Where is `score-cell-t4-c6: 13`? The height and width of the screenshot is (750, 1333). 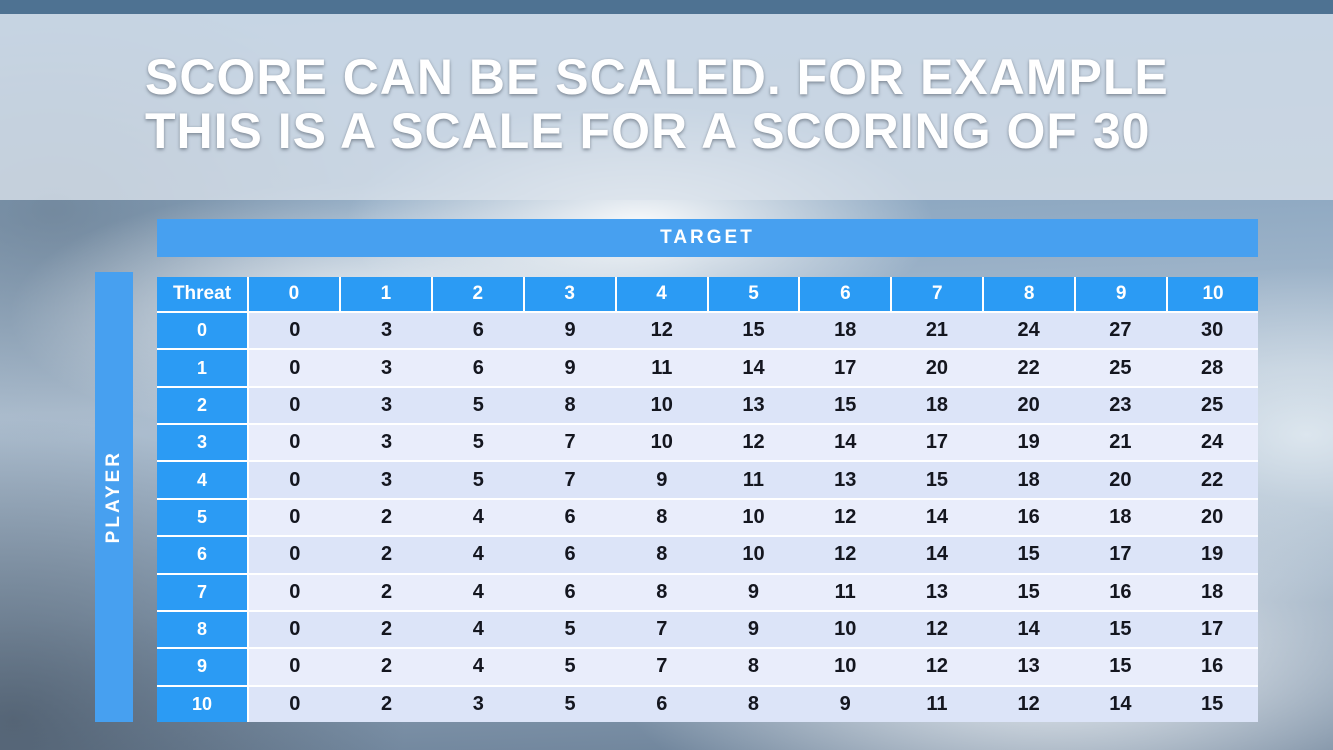 score-cell-t4-c6: 13 is located at coordinates (845, 479).